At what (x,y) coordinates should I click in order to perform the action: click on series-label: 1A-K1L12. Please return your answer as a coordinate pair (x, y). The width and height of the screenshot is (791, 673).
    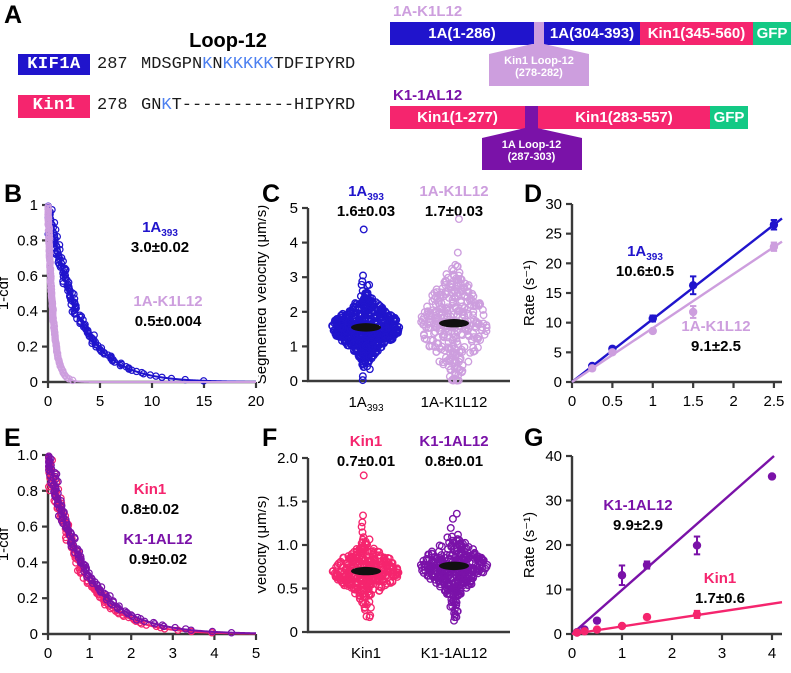
    Looking at the image, I should click on (715, 326).